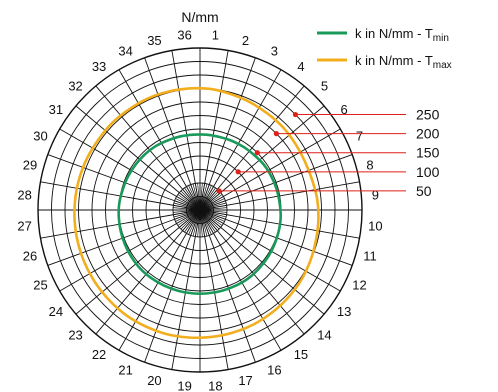 The image size is (498, 392). I want to click on legend-text-series-2: k in N/mm - T, so click(394, 60).